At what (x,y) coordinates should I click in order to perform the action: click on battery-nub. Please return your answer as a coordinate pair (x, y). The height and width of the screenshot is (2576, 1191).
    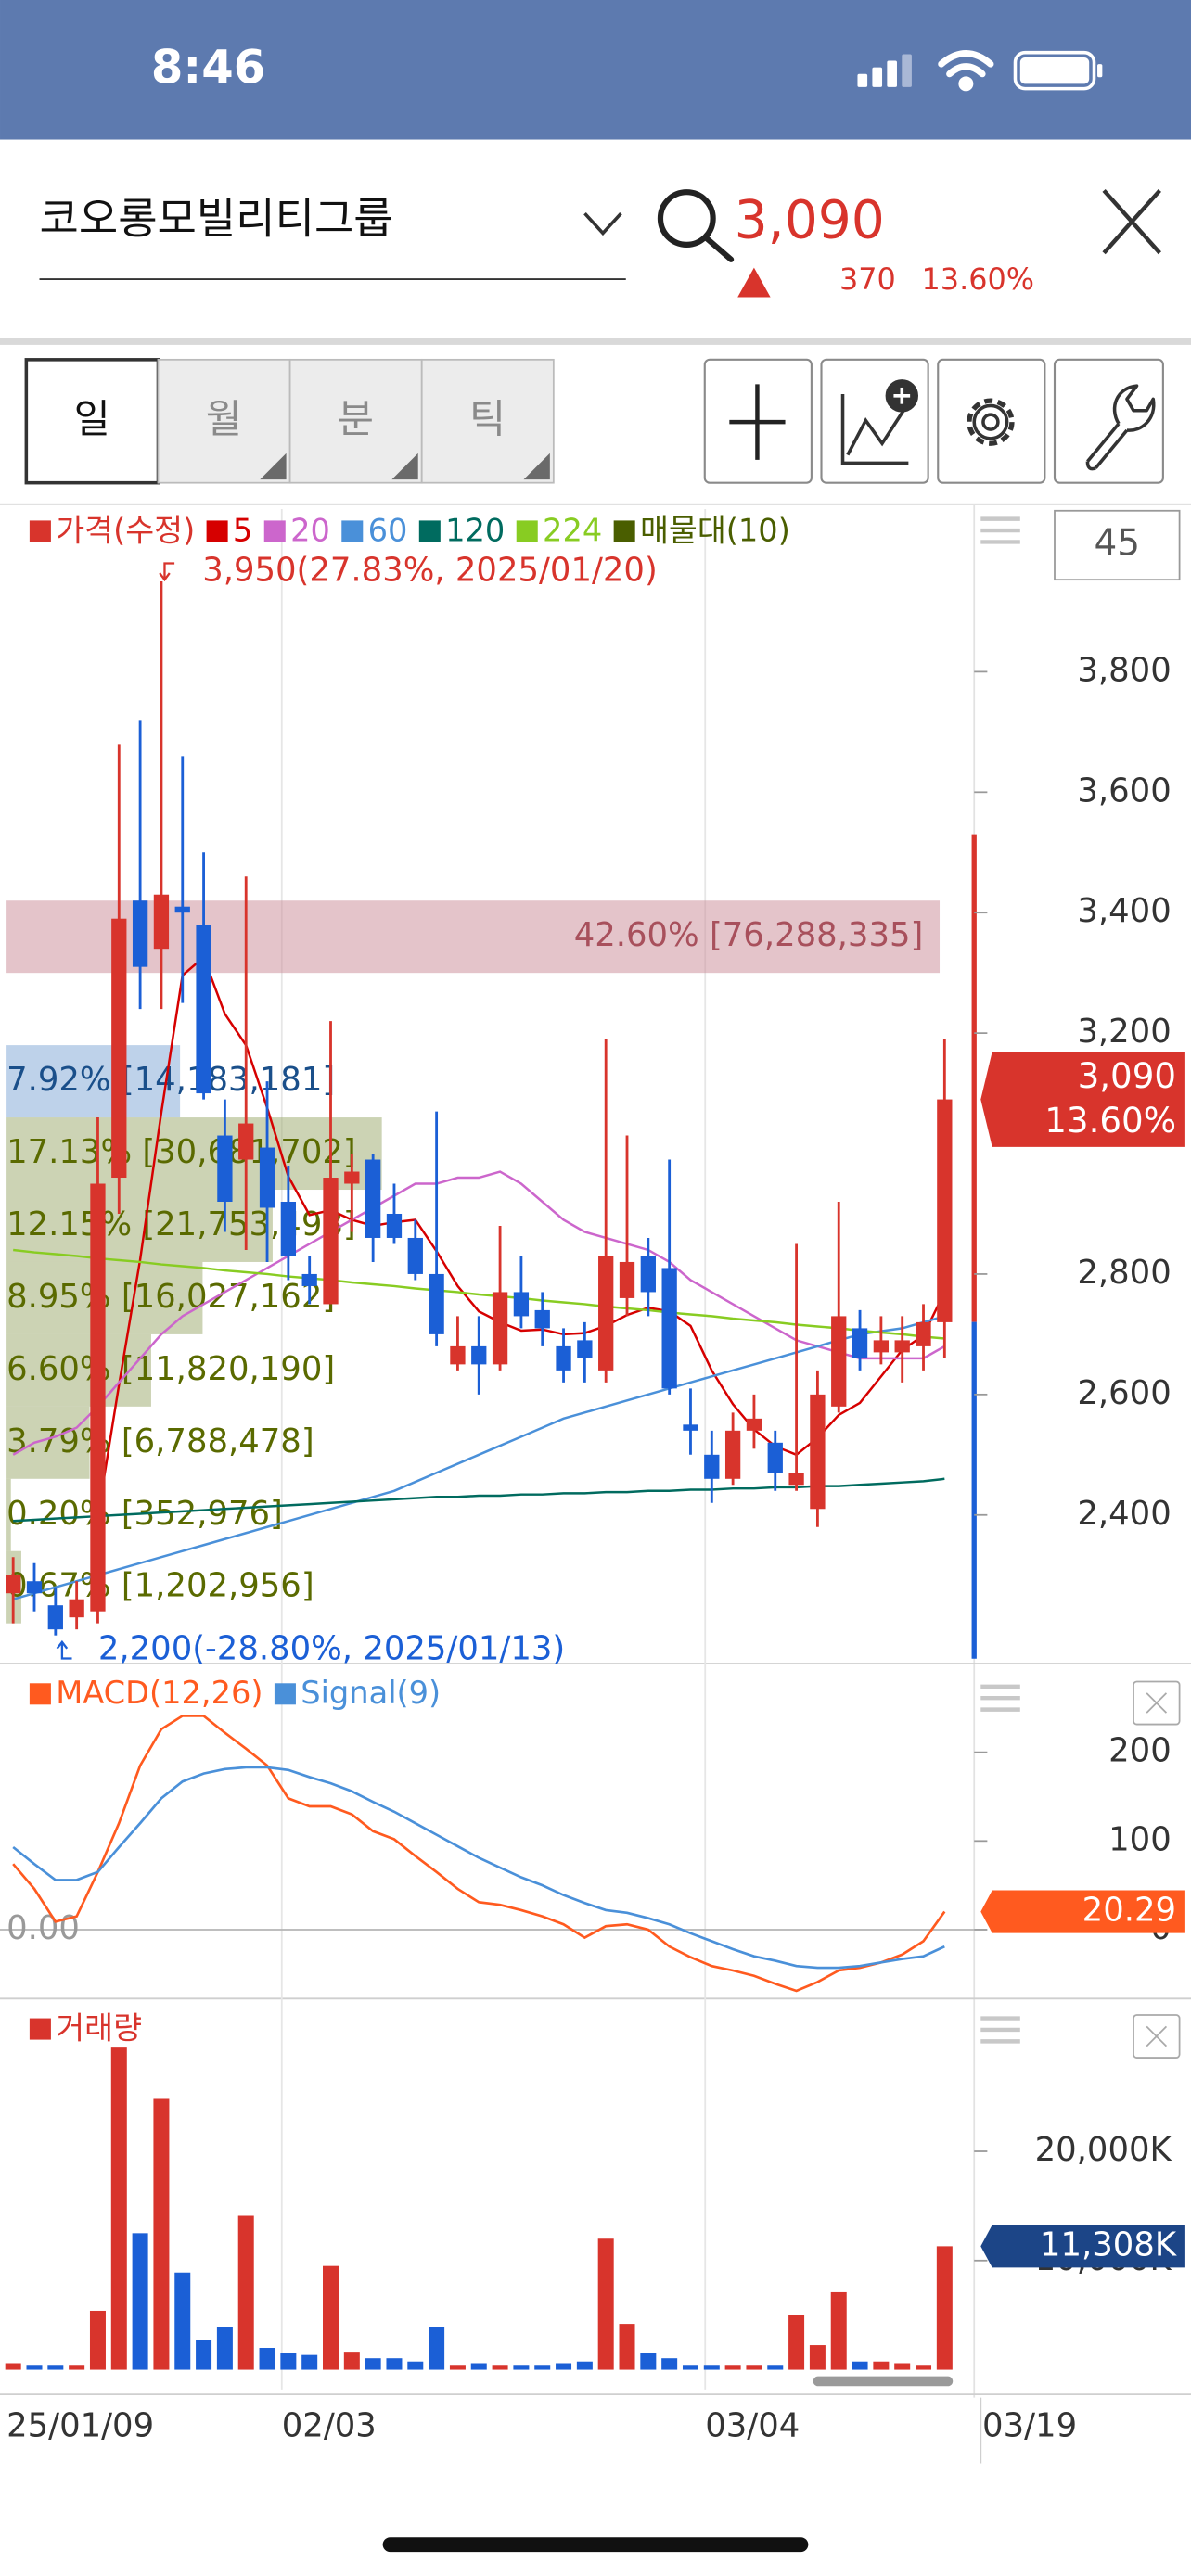
    Looking at the image, I should click on (1100, 71).